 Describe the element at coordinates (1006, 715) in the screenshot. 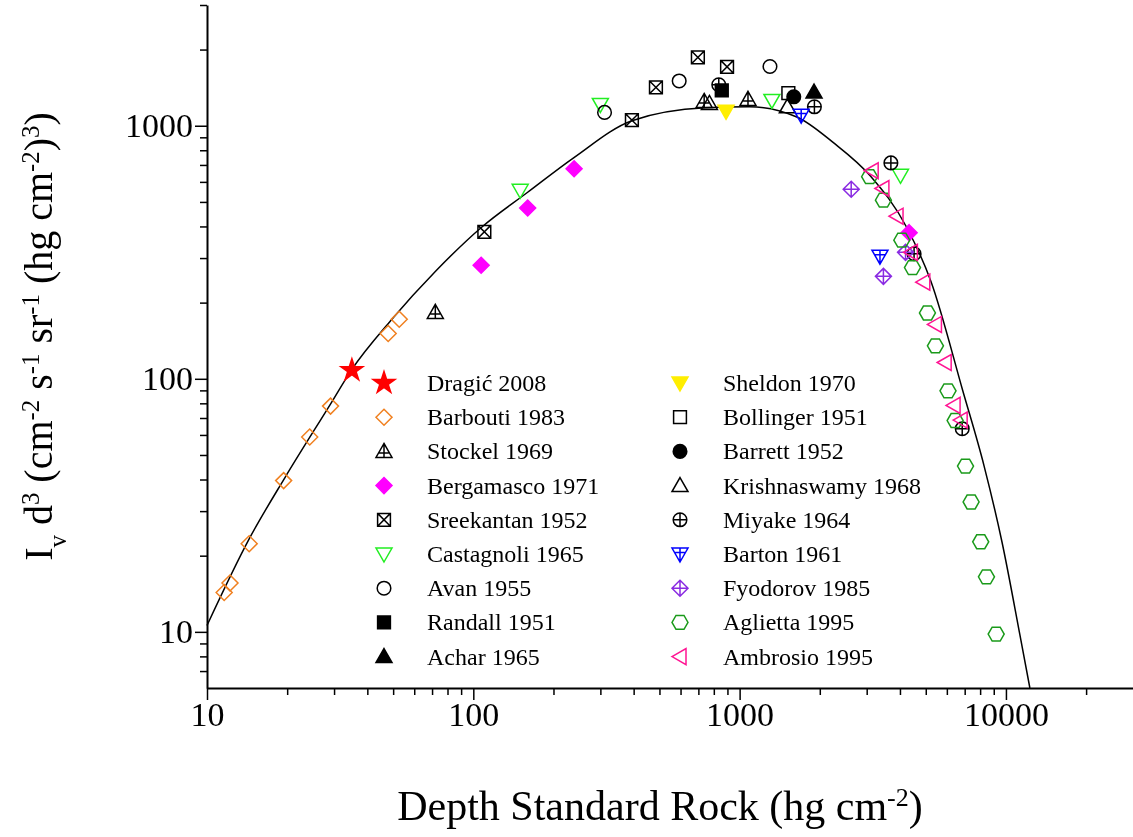

I see `x-tick-label: 10000` at that location.